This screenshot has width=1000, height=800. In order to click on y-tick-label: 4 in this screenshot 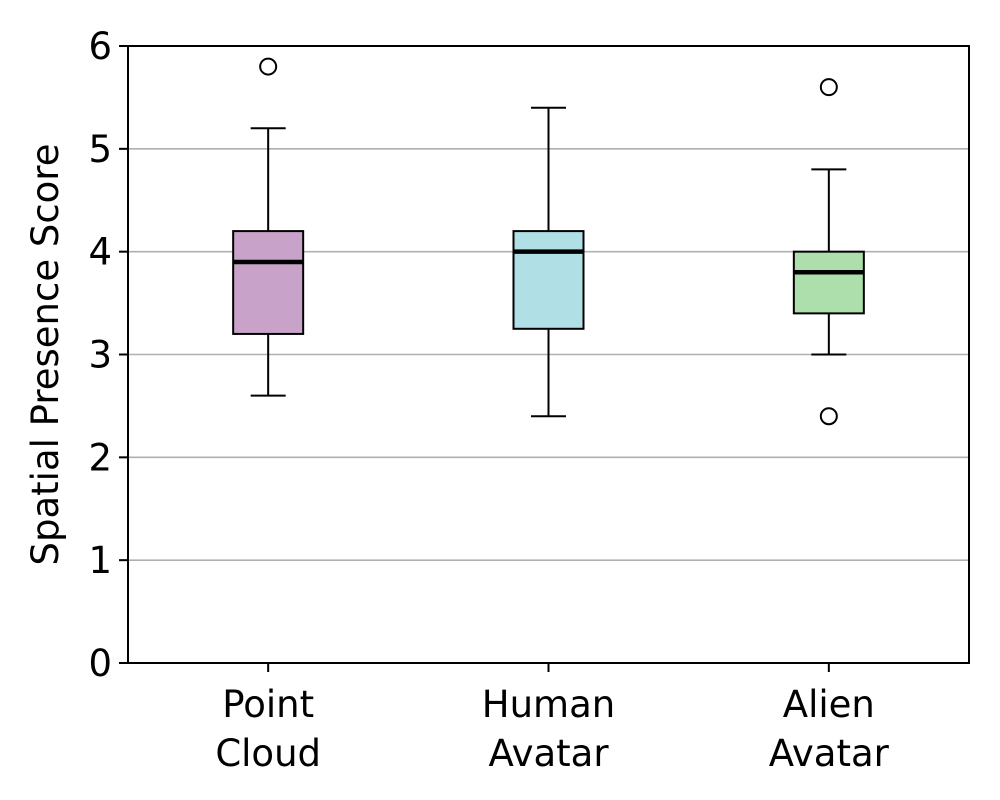, I will do `click(100, 252)`.